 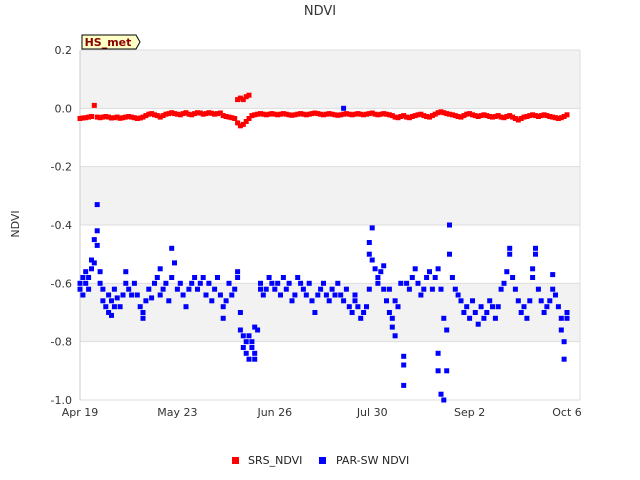 What do you see at coordinates (61, 167) in the screenshot?
I see `y-tick-label: -0.2` at bounding box center [61, 167].